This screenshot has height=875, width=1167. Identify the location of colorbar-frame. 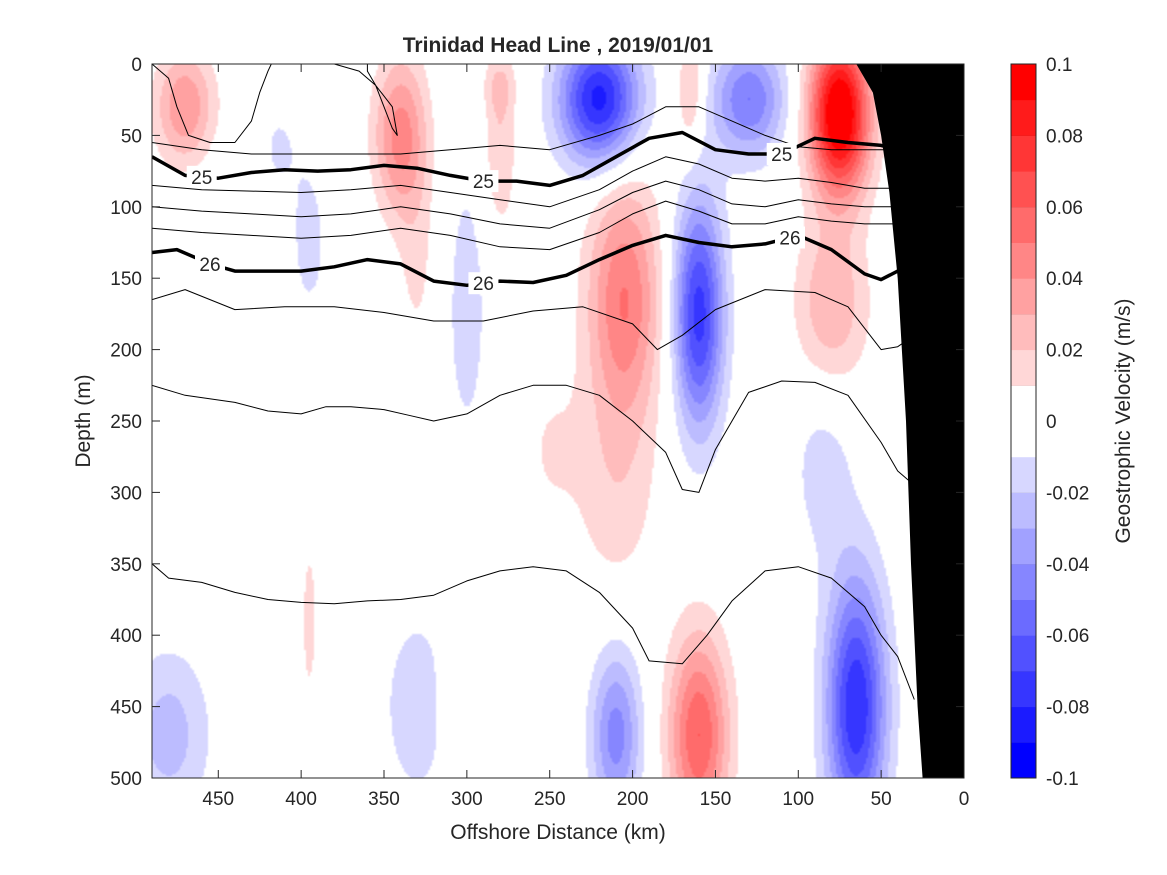
(1023, 421).